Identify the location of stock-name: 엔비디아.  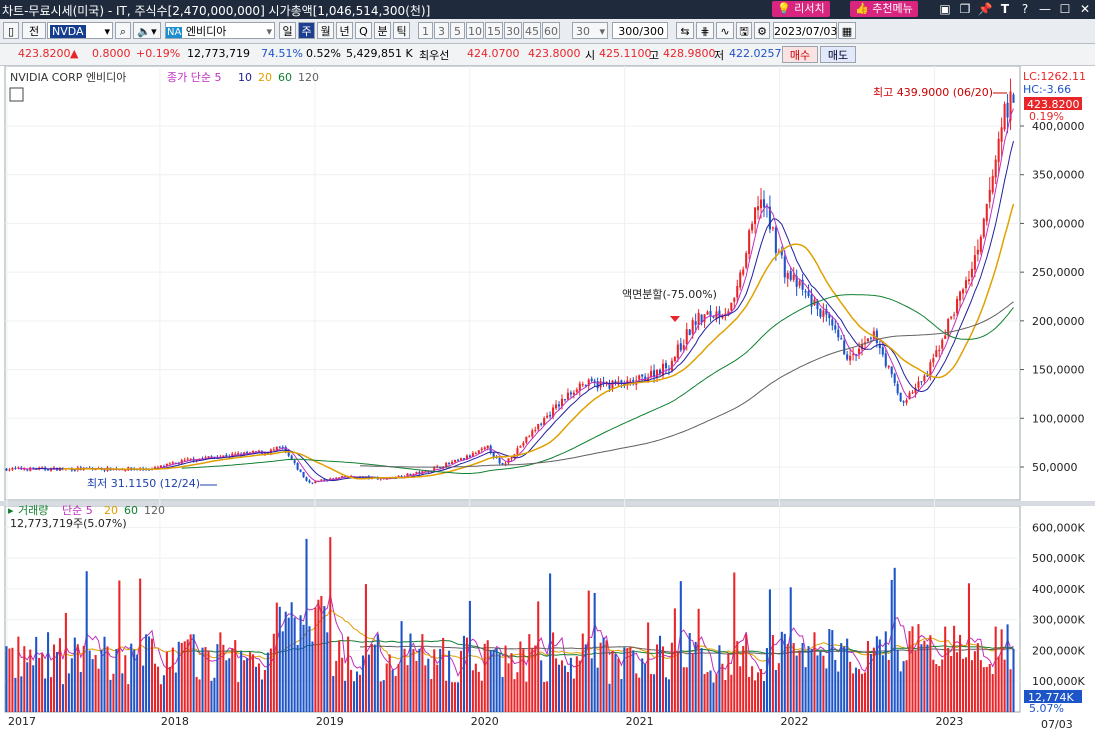
(206, 31).